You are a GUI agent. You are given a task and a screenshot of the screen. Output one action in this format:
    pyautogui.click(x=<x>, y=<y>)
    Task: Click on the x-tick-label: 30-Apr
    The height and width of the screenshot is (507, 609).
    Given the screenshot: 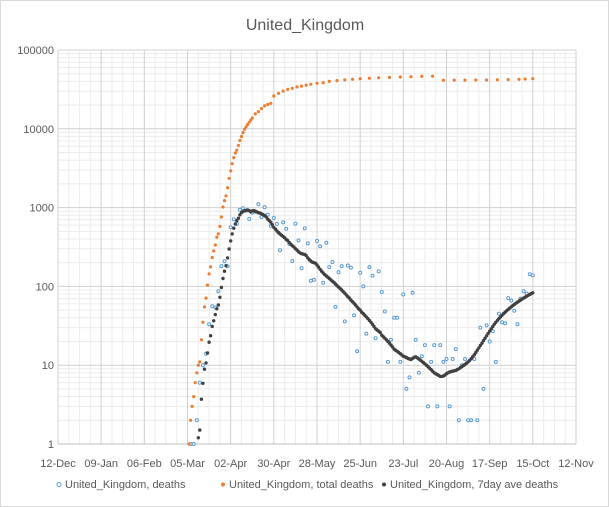 What is the action you would take?
    pyautogui.click(x=273, y=464)
    